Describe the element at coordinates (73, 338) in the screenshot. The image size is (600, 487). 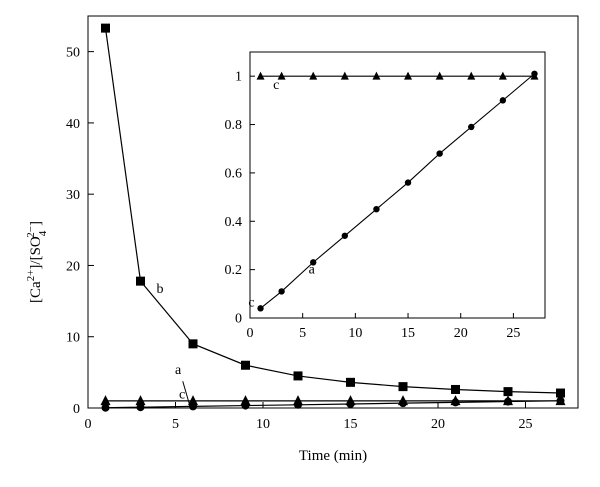
I see `main-y-tick-label: 10` at that location.